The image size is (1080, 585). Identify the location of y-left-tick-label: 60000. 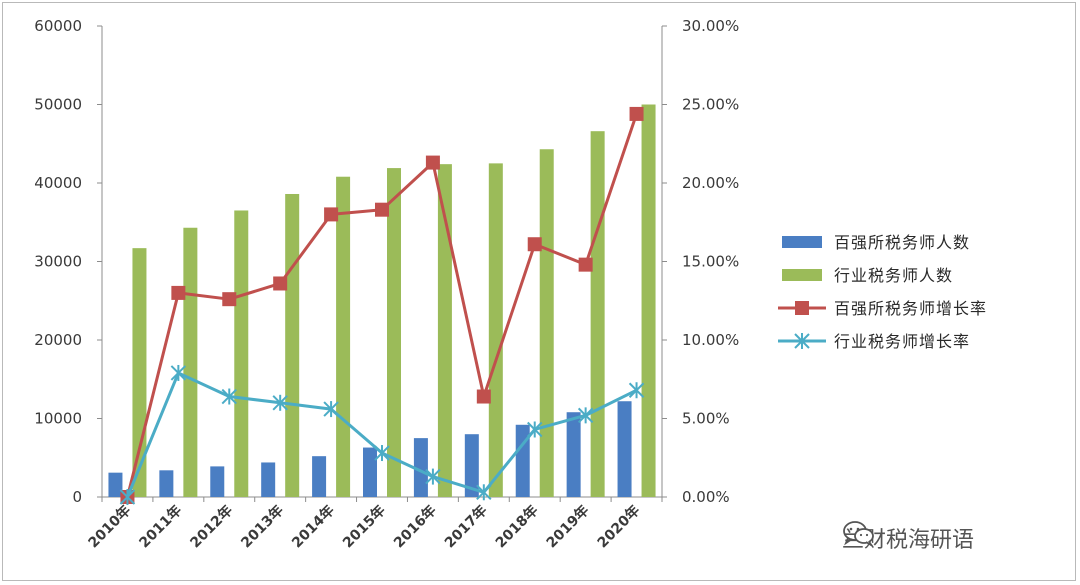
(58, 26).